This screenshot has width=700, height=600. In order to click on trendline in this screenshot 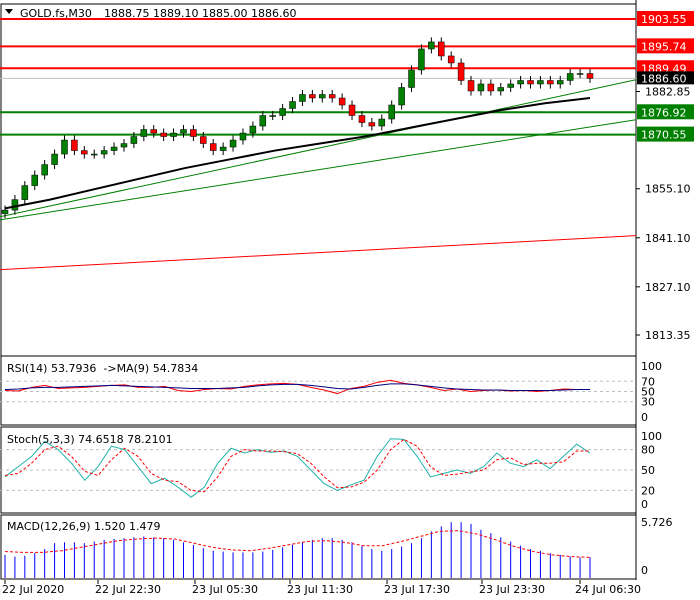, I will do `click(318, 253)`.